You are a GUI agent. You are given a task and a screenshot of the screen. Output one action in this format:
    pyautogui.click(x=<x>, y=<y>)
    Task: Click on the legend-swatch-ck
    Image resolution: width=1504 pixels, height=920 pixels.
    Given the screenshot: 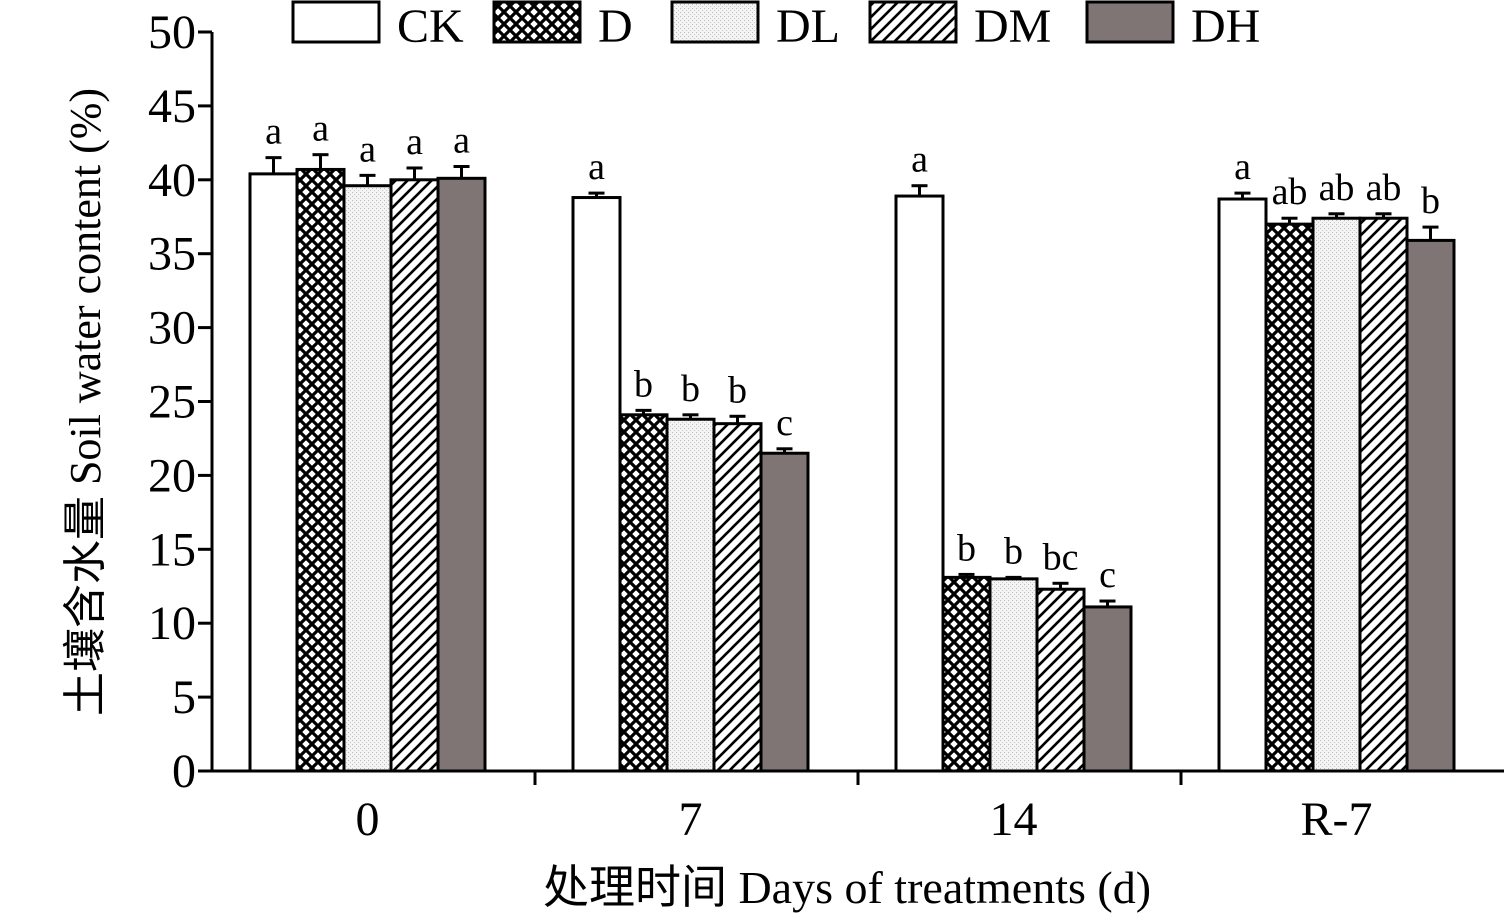 What is the action you would take?
    pyautogui.click(x=336, y=22)
    